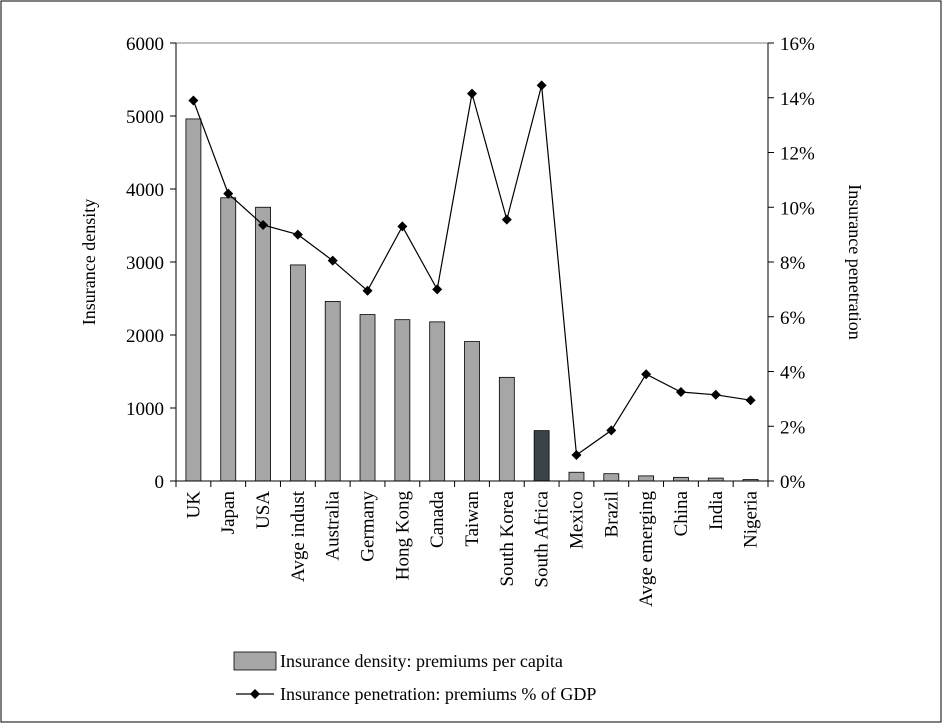 This screenshot has height=723, width=942. What do you see at coordinates (145, 190) in the screenshot?
I see `y-left-tick-label: 4000` at bounding box center [145, 190].